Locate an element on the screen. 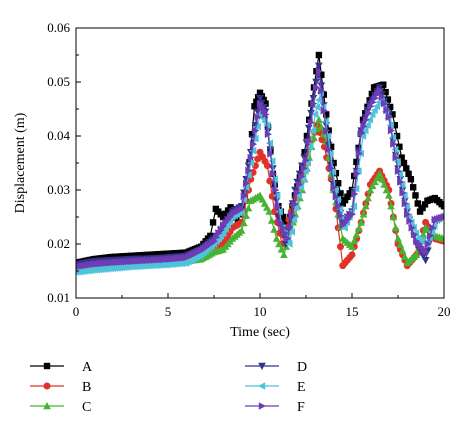 The width and height of the screenshot is (474, 433). x-tick-label: 0 is located at coordinates (76, 311).